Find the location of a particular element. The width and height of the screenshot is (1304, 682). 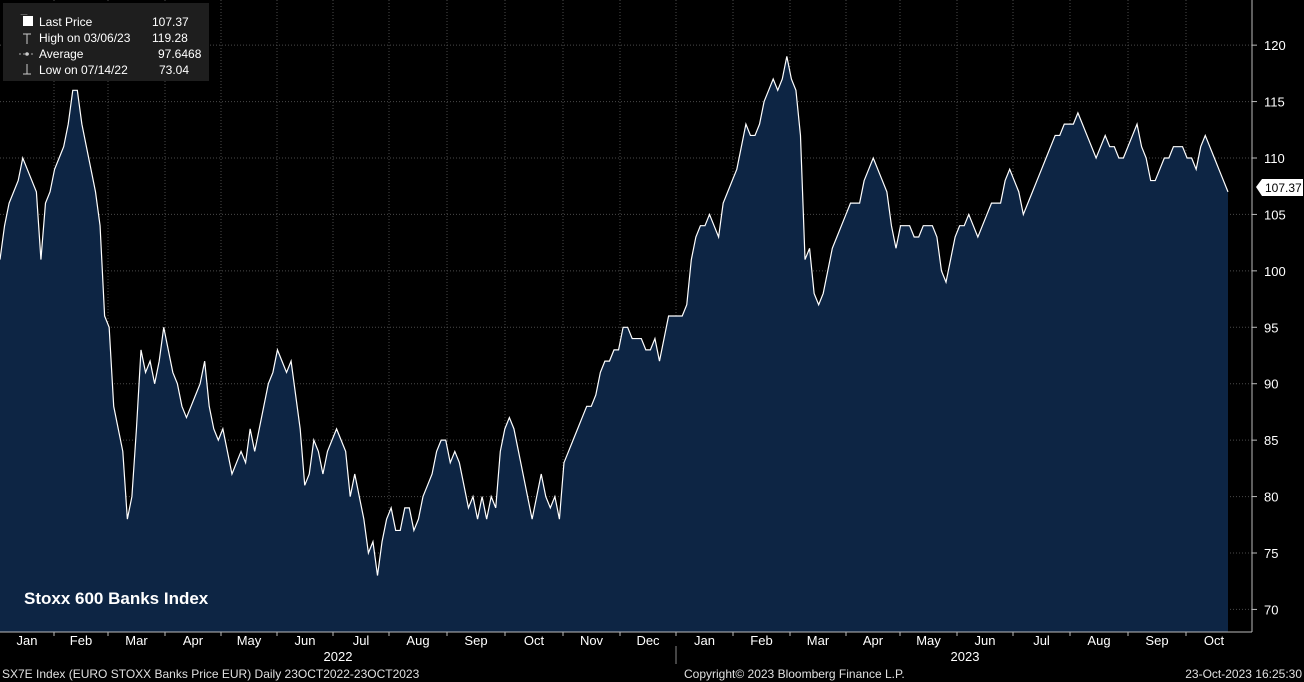

last-price-tag: 107.37 is located at coordinates (1279, 187).